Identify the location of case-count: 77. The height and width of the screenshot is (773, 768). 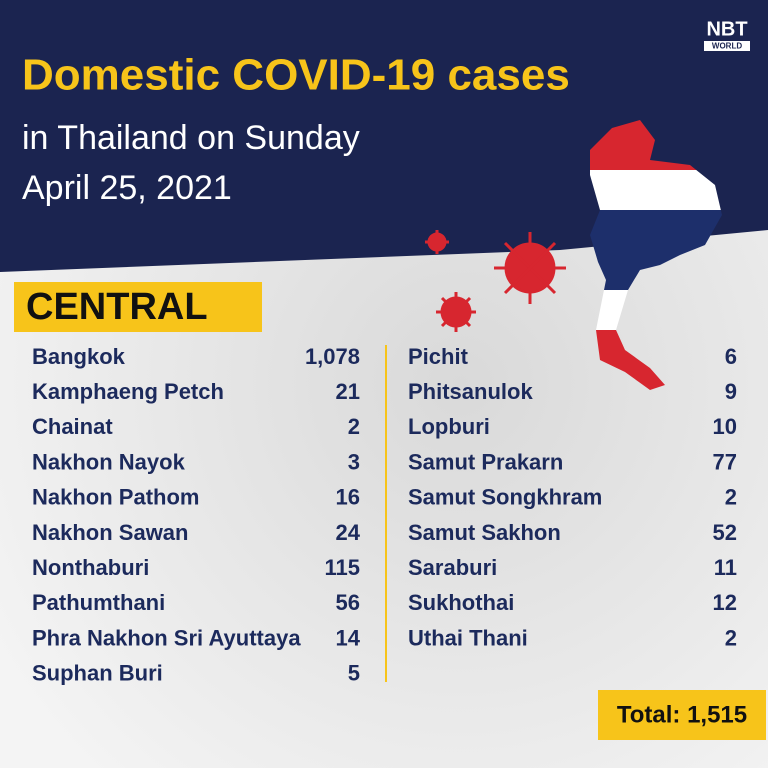
(725, 461).